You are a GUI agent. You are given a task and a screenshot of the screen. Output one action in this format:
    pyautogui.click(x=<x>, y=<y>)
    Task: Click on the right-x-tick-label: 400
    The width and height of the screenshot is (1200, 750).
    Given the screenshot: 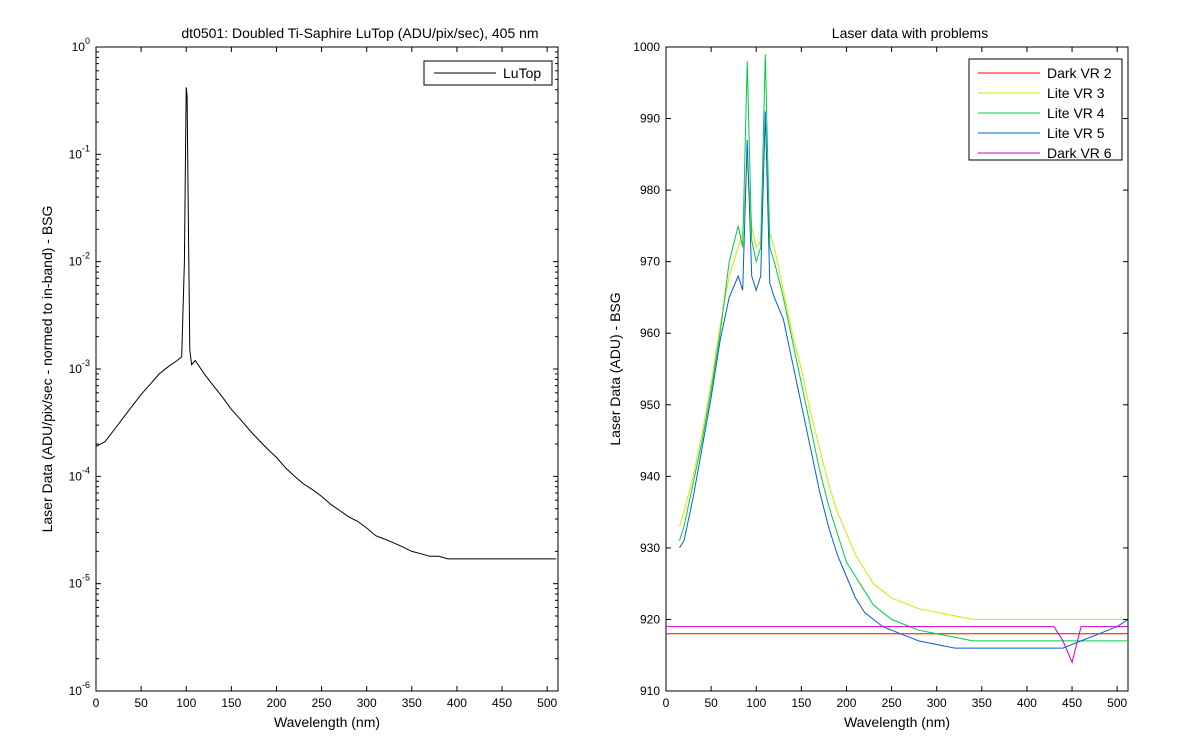 What is the action you would take?
    pyautogui.click(x=1027, y=703)
    